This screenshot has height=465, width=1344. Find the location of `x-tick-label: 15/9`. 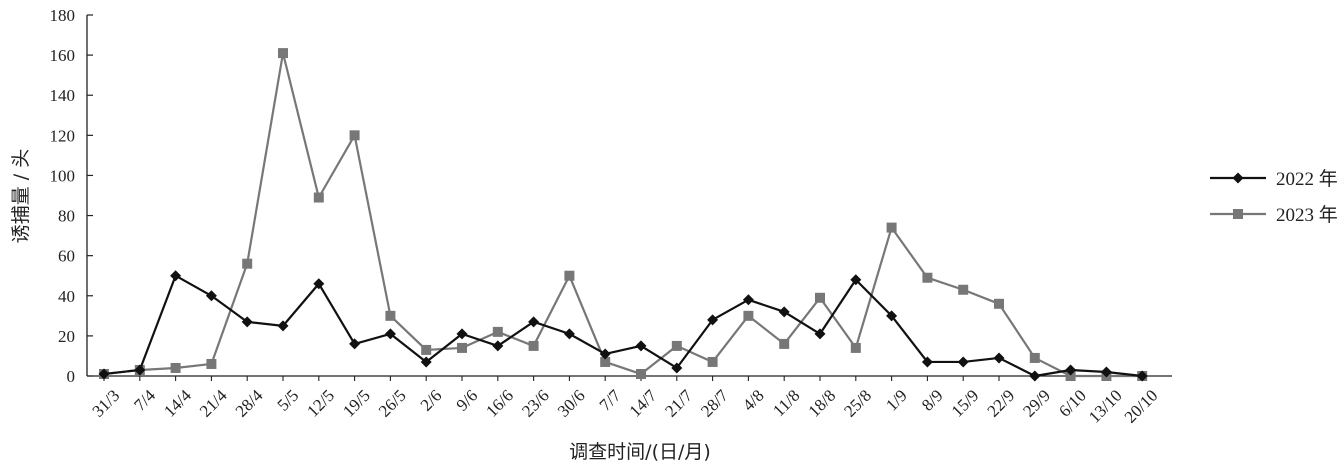

x-tick-label: 15/9 is located at coordinates (965, 403).